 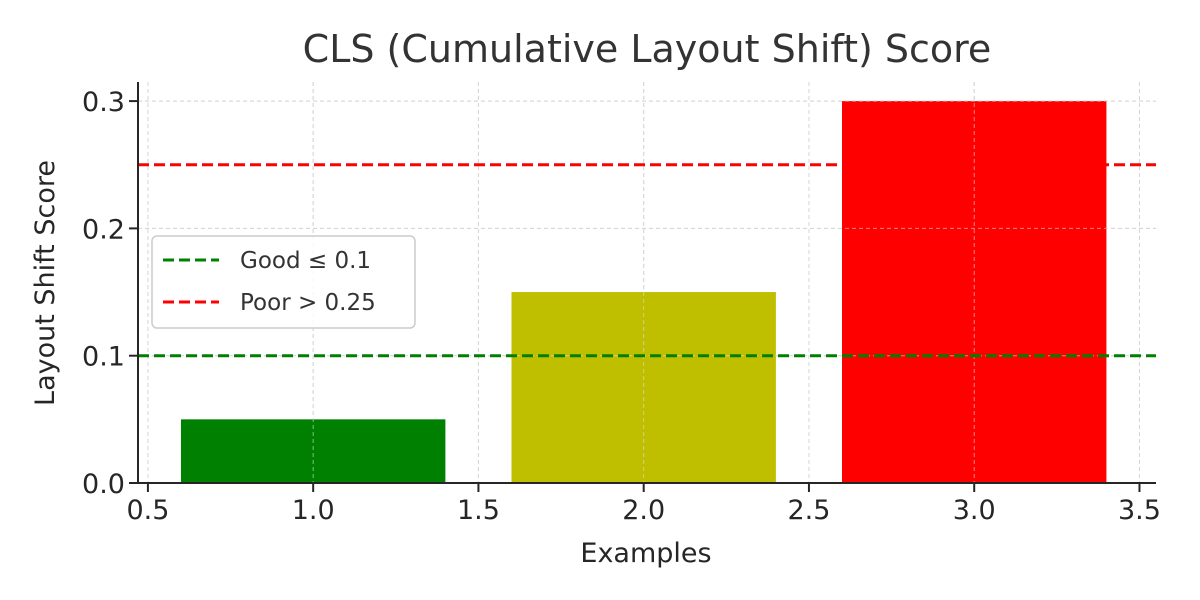 What do you see at coordinates (305, 261) in the screenshot?
I see `legend-label-good: Good ≤ 0.1` at bounding box center [305, 261].